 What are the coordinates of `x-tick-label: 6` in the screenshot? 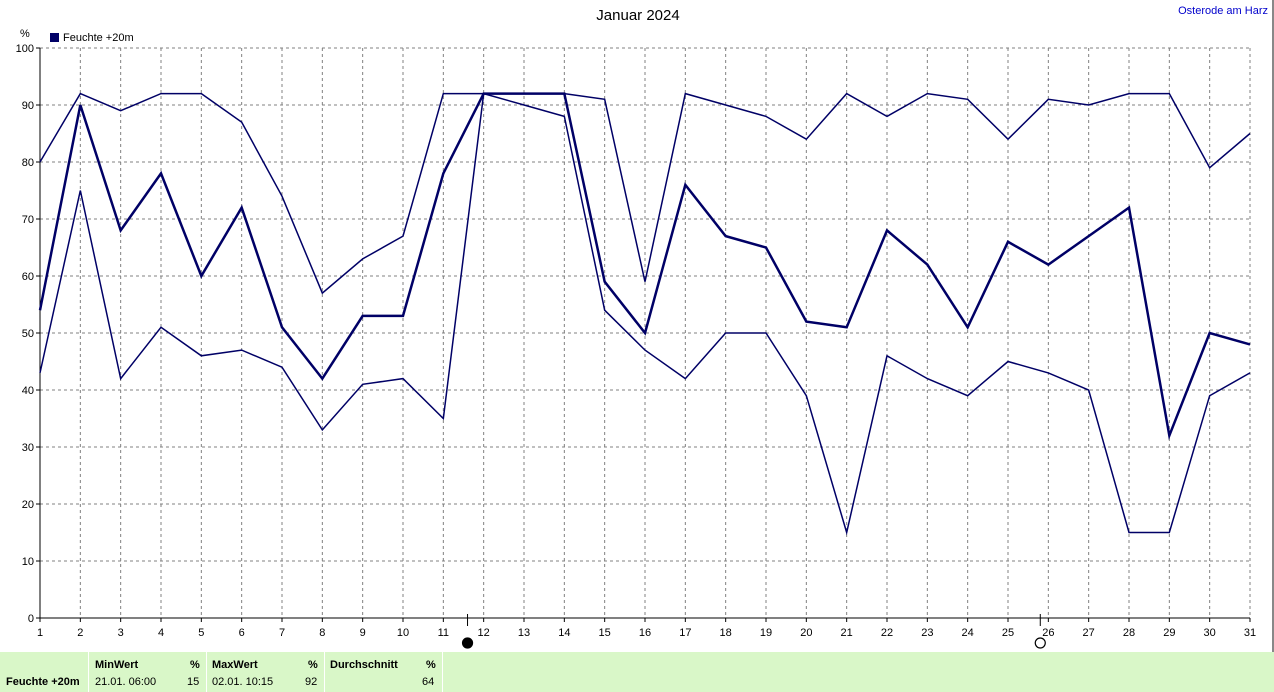 It's located at (242, 633).